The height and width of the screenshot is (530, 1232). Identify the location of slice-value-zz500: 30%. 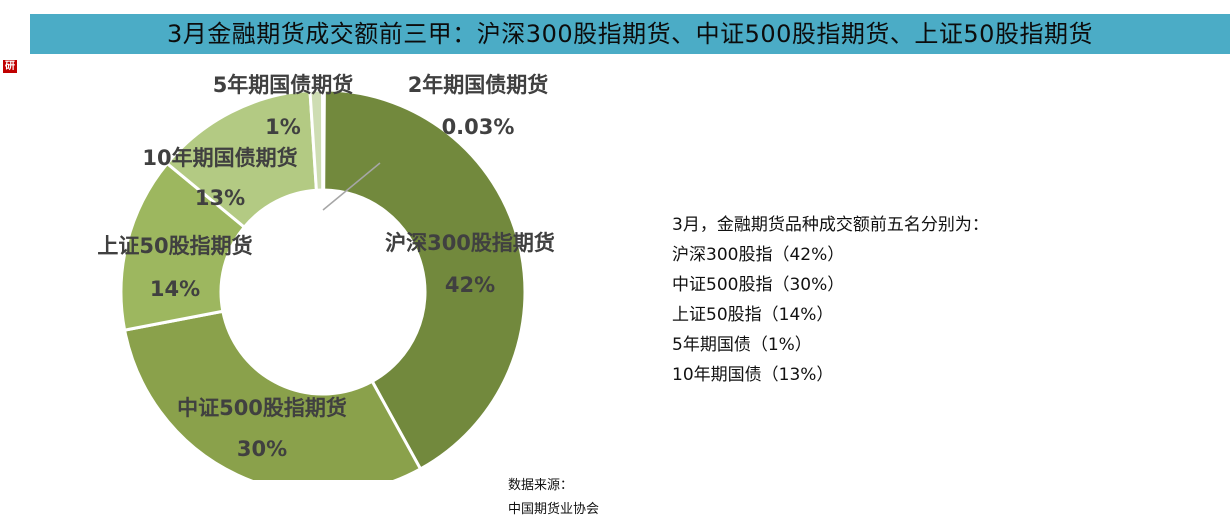
(262, 449).